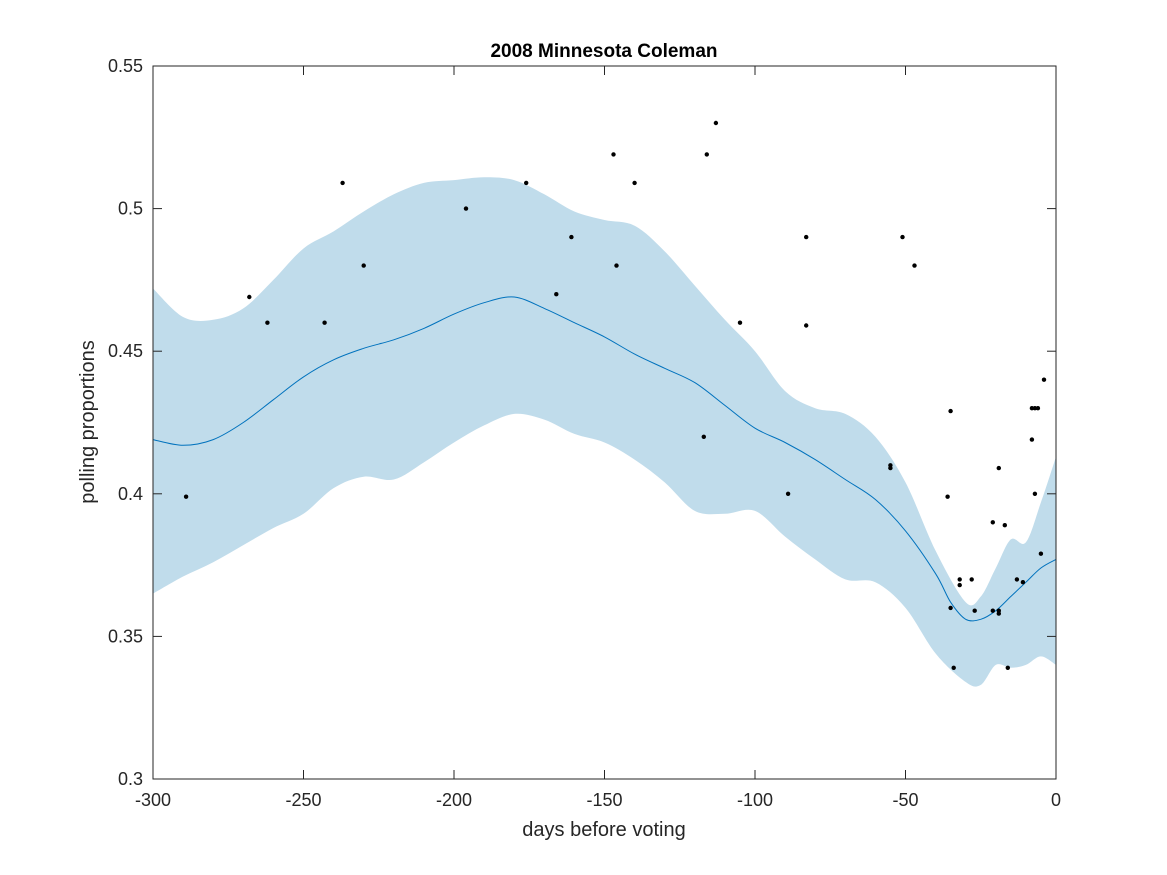 This screenshot has height=875, width=1167. Describe the element at coordinates (125, 351) in the screenshot. I see `y-tick-label: 0.45` at that location.